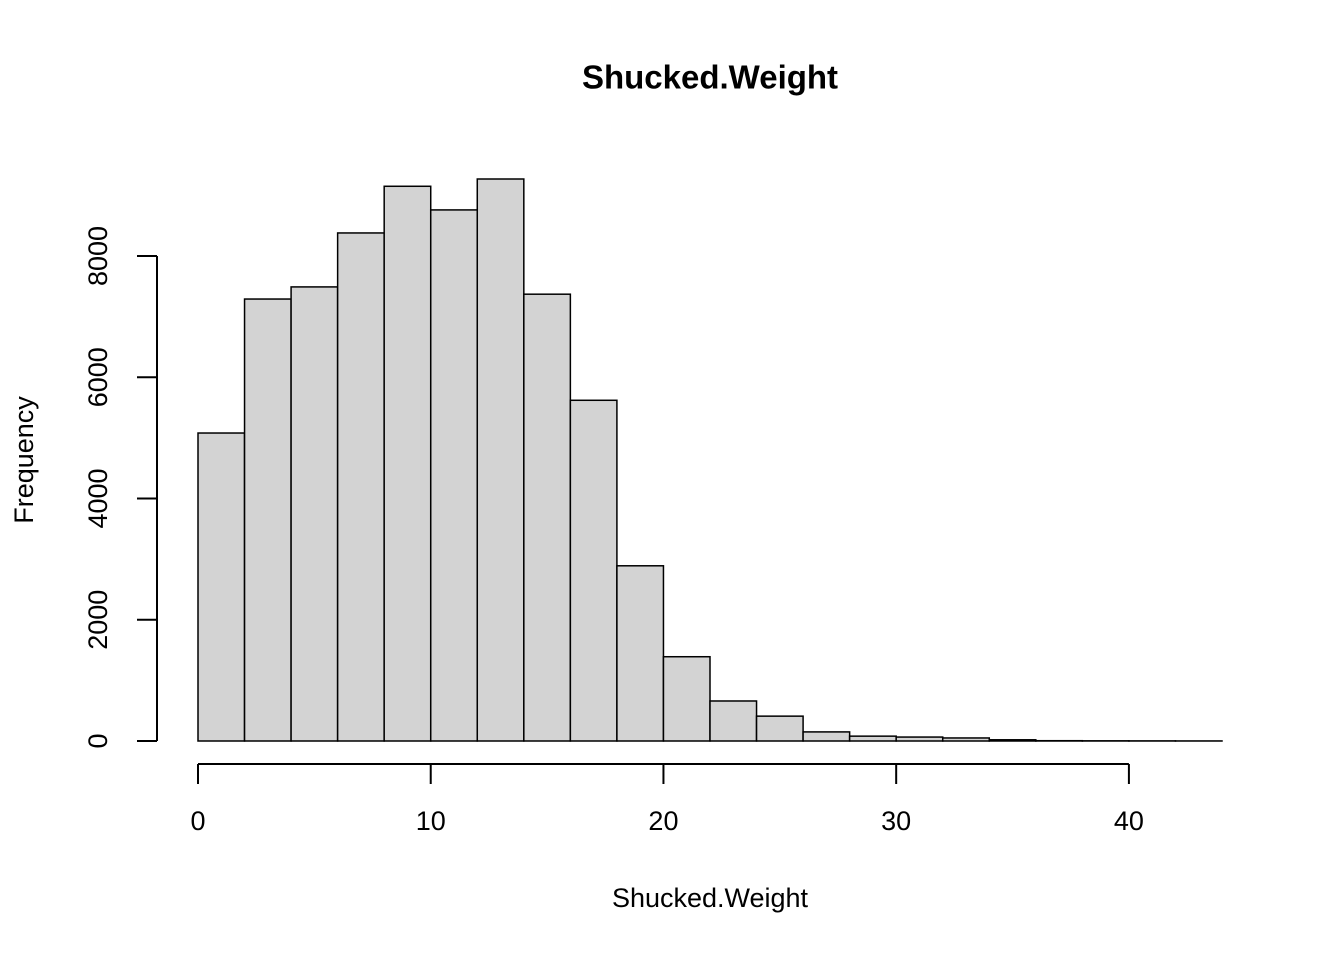  Describe the element at coordinates (98, 498) in the screenshot. I see `y-tick-label: 4000` at that location.